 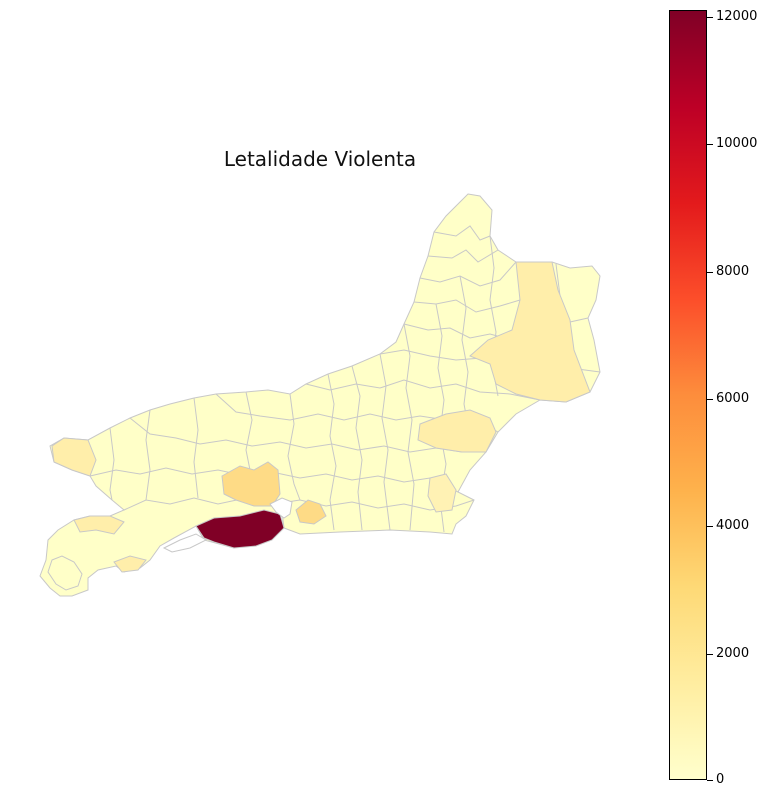 What do you see at coordinates (240, 529) in the screenshot?
I see `region-rio-de-janeiro` at bounding box center [240, 529].